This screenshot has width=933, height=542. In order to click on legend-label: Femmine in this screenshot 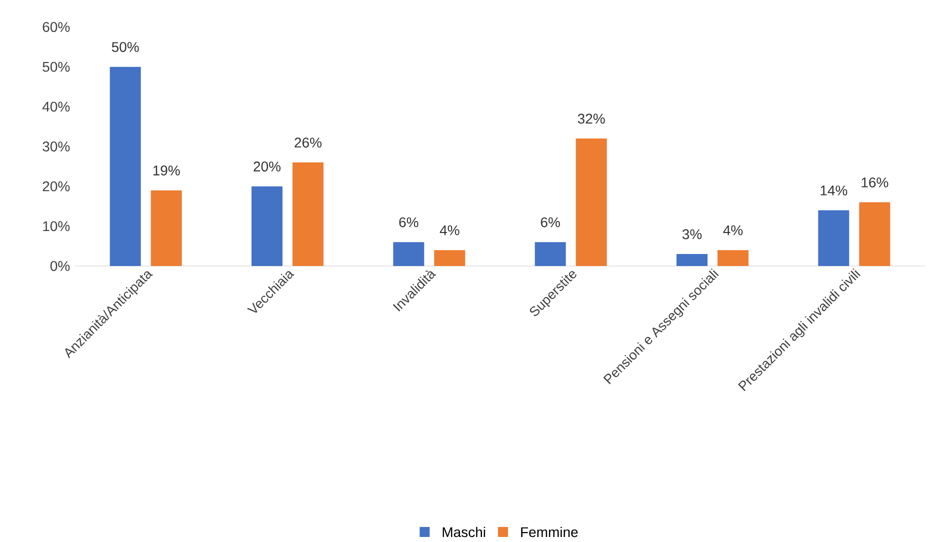, I will do `click(549, 532)`.